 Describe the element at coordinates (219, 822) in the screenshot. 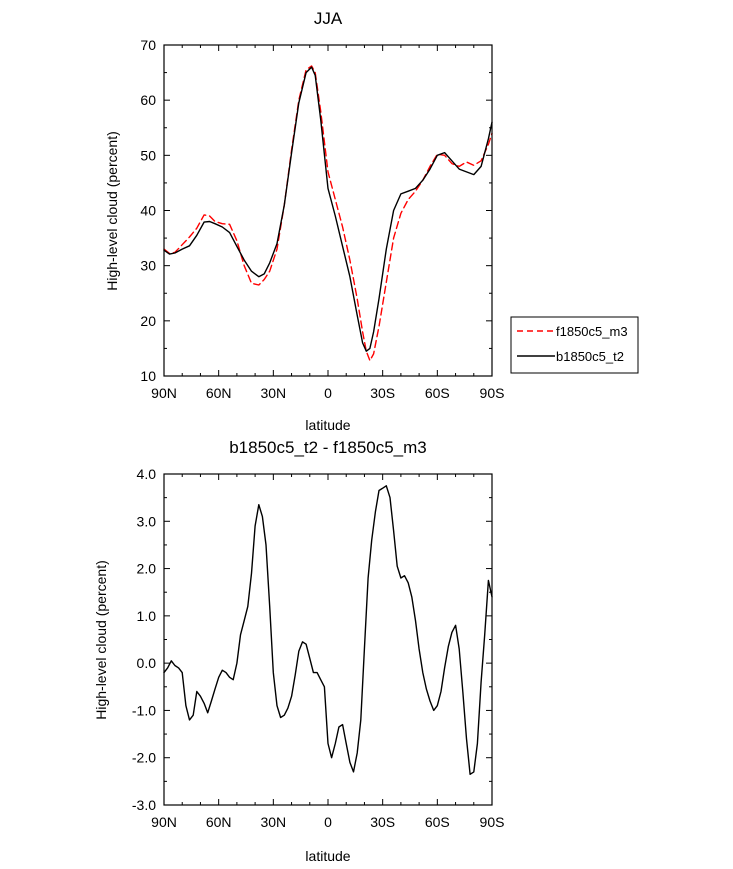

I see `bottom-x-tick-label: 60N` at that location.